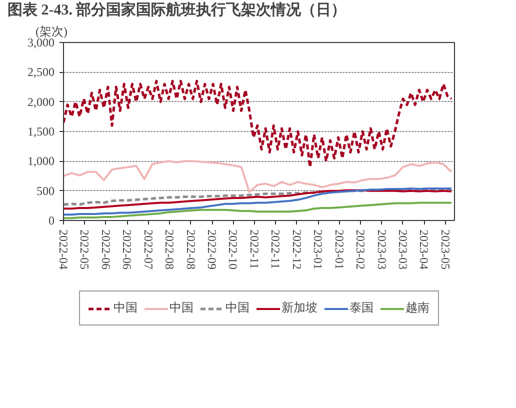 This screenshot has width=516, height=408. I want to click on x-tick-label: 2023-04, so click(424, 250).